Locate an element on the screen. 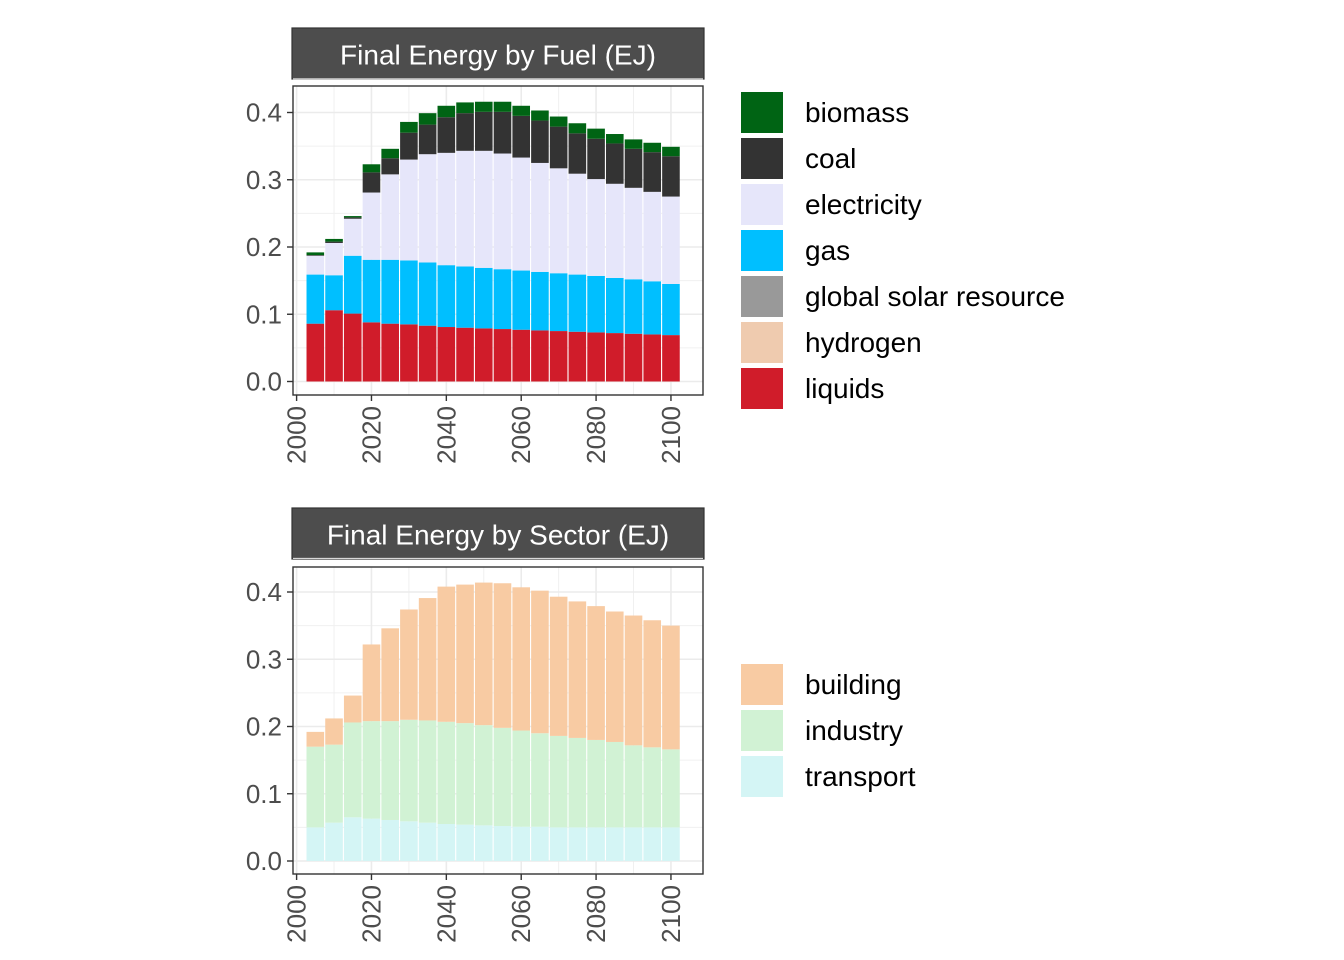 The image size is (1344, 960). sector-bar-industry-2030 is located at coordinates (409, 770).